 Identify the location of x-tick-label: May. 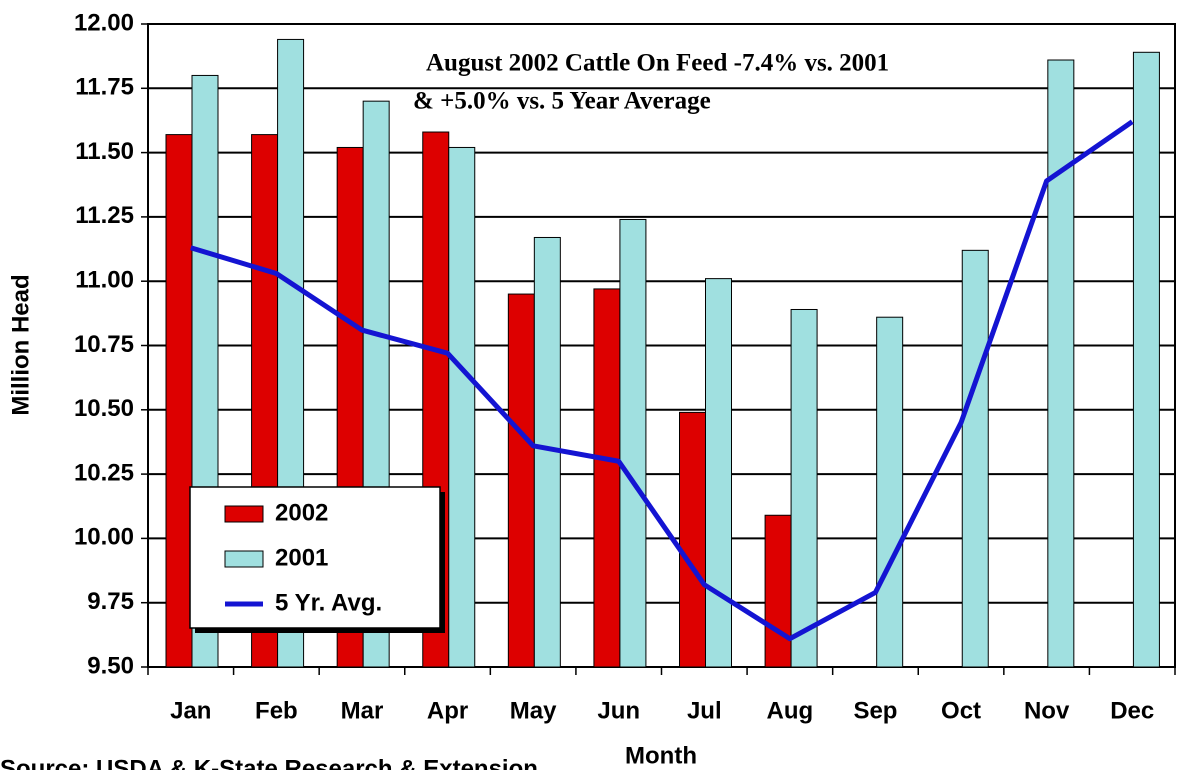
(533, 710).